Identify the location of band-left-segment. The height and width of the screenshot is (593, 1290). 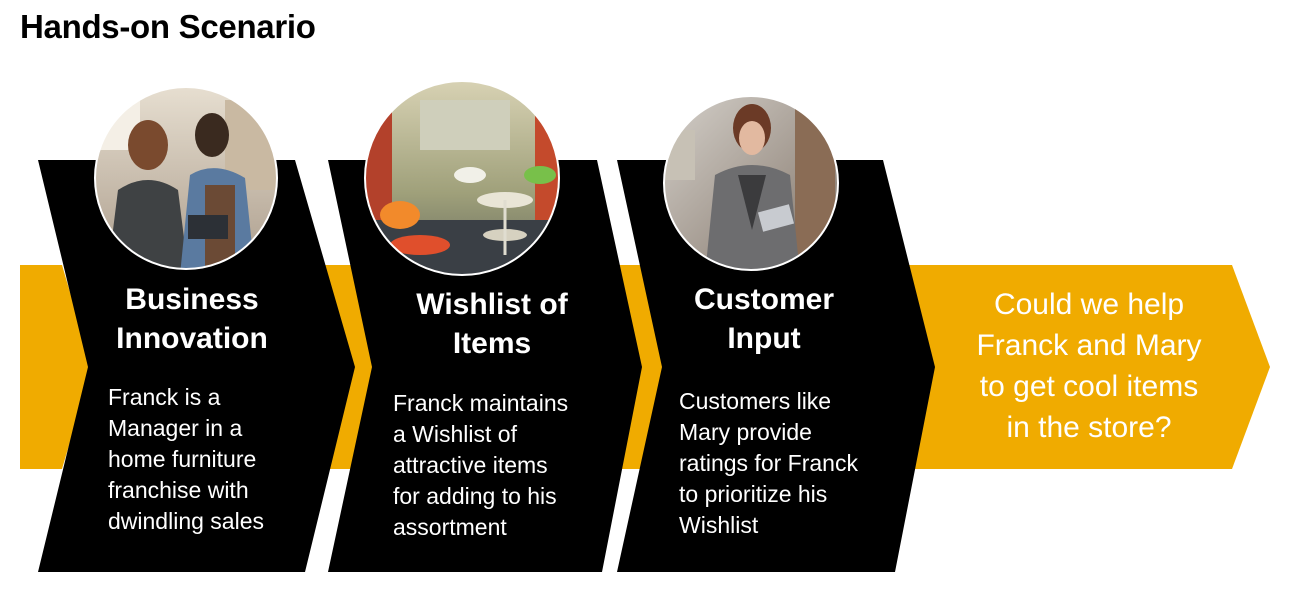
(56, 367).